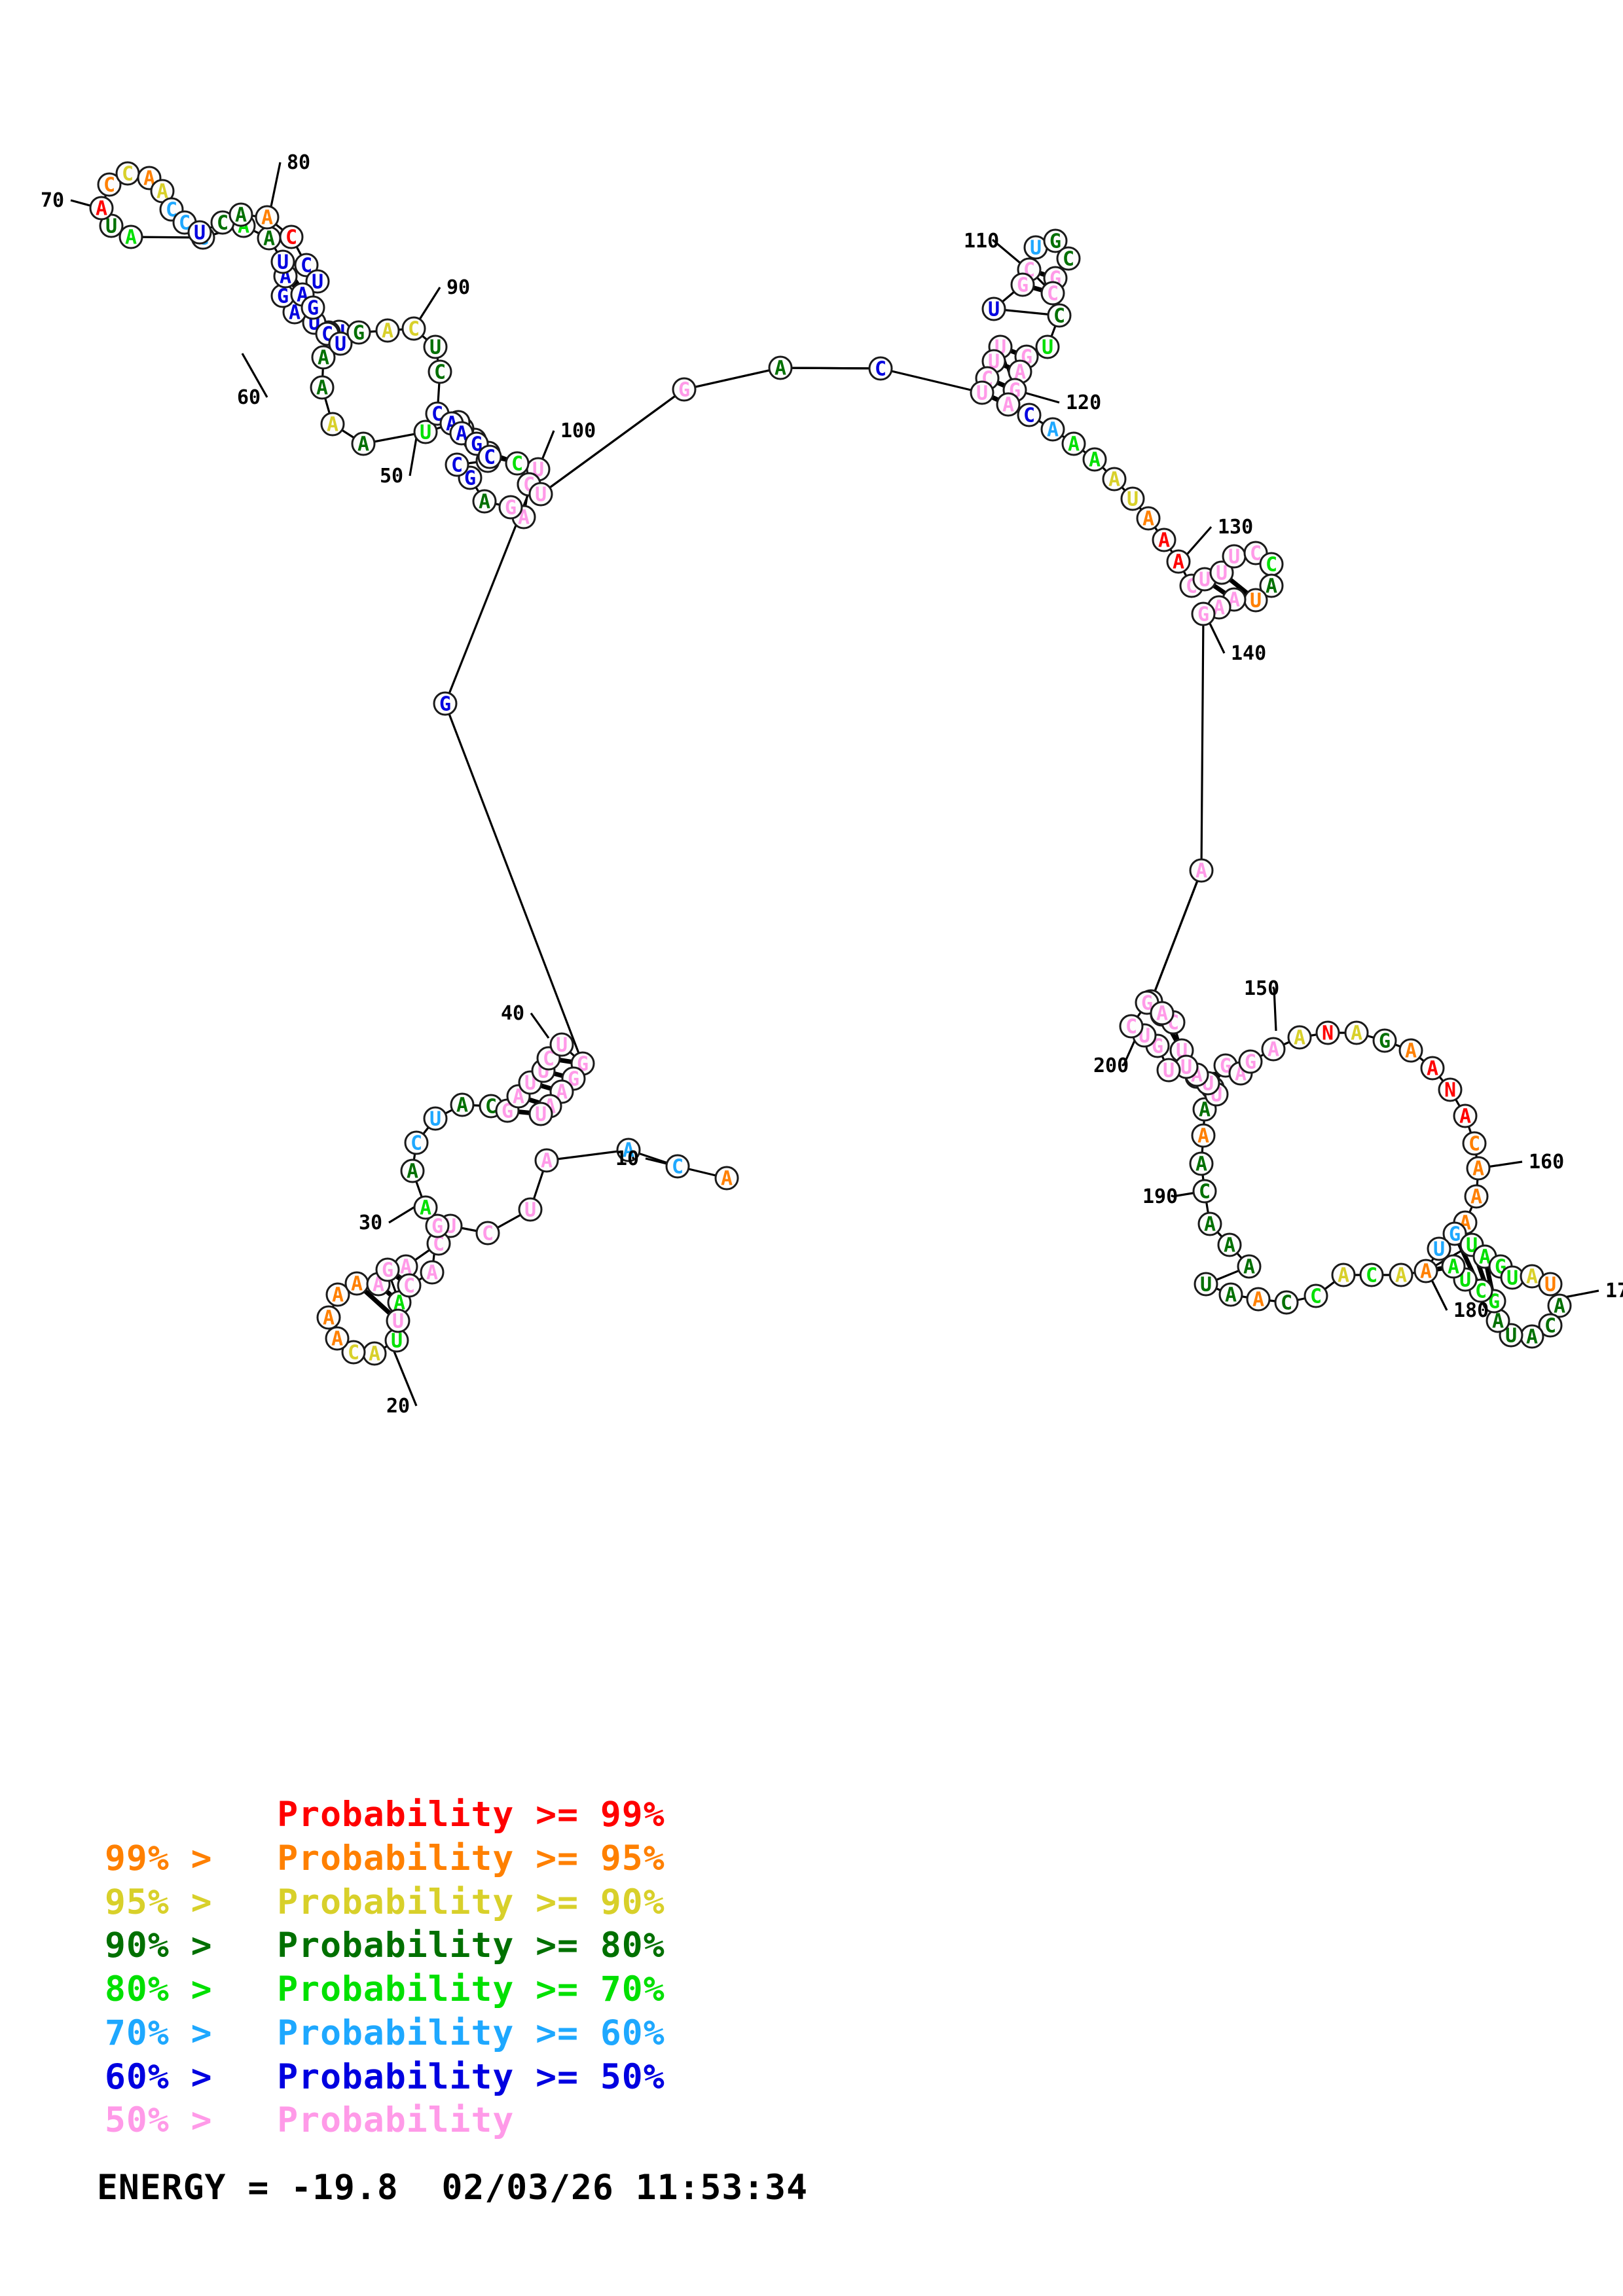 This screenshot has height=2296, width=1623. Describe the element at coordinates (398, 1407) in the screenshot. I see `sequence-index-label: 20` at that location.